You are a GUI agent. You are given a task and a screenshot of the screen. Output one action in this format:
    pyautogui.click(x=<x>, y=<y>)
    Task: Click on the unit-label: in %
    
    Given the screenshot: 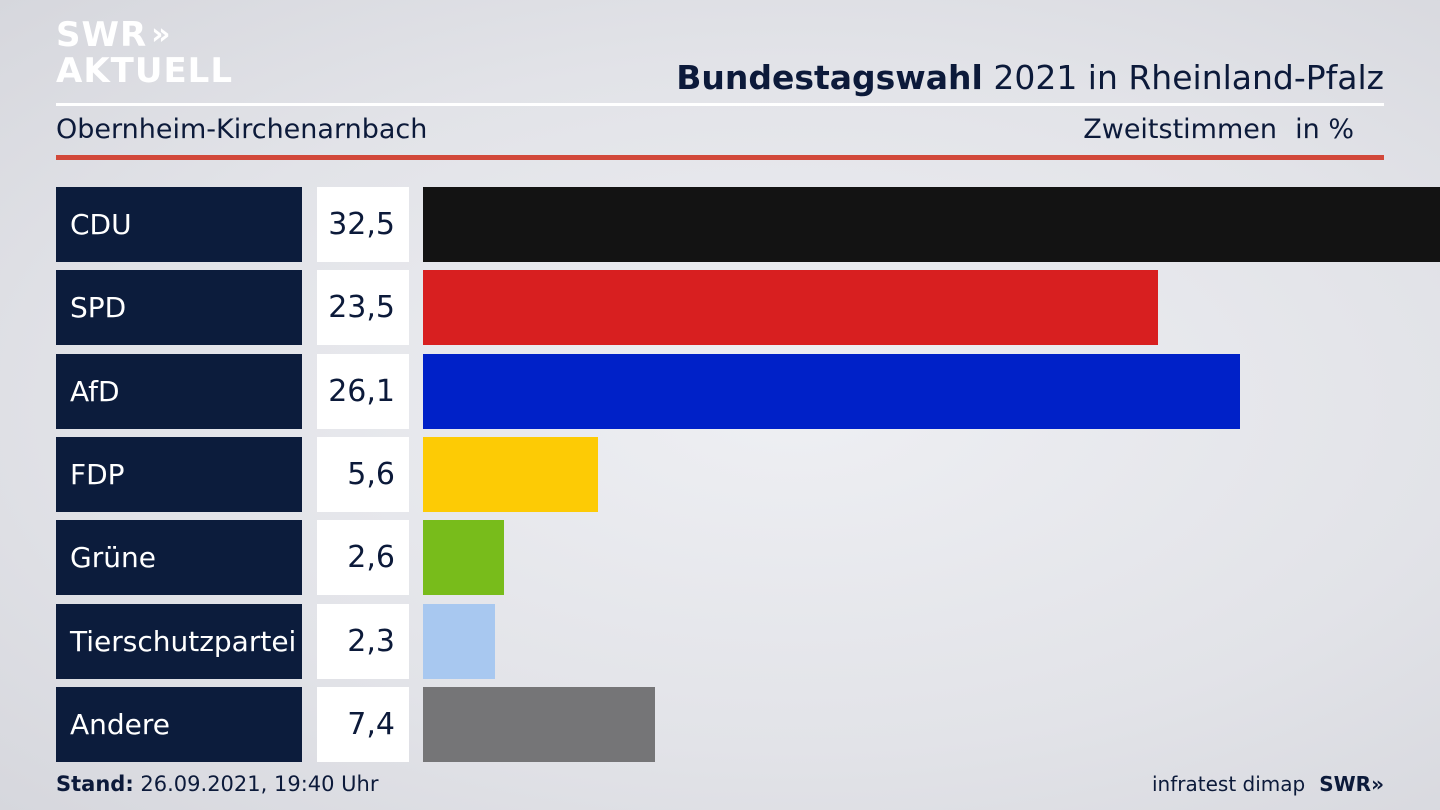 What is the action you would take?
    pyautogui.click(x=1324, y=129)
    